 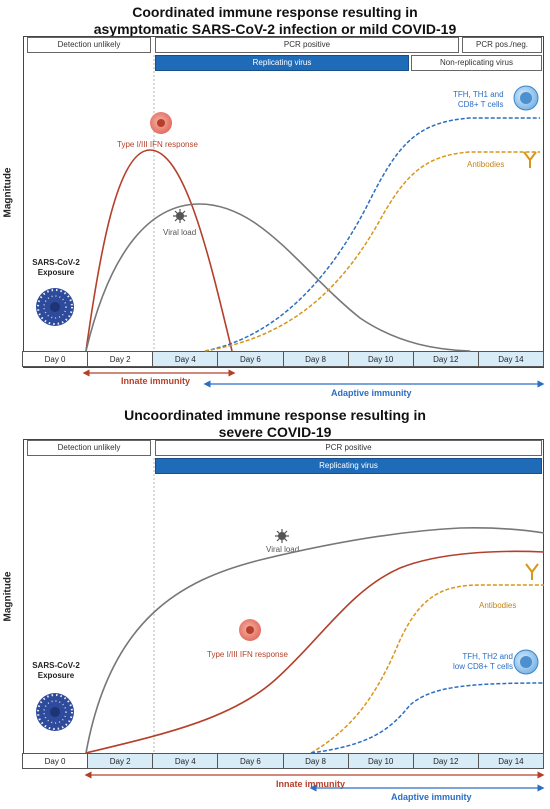 I want to click on panel1-ifn-label: Type I/III IFN response, so click(x=157, y=144).